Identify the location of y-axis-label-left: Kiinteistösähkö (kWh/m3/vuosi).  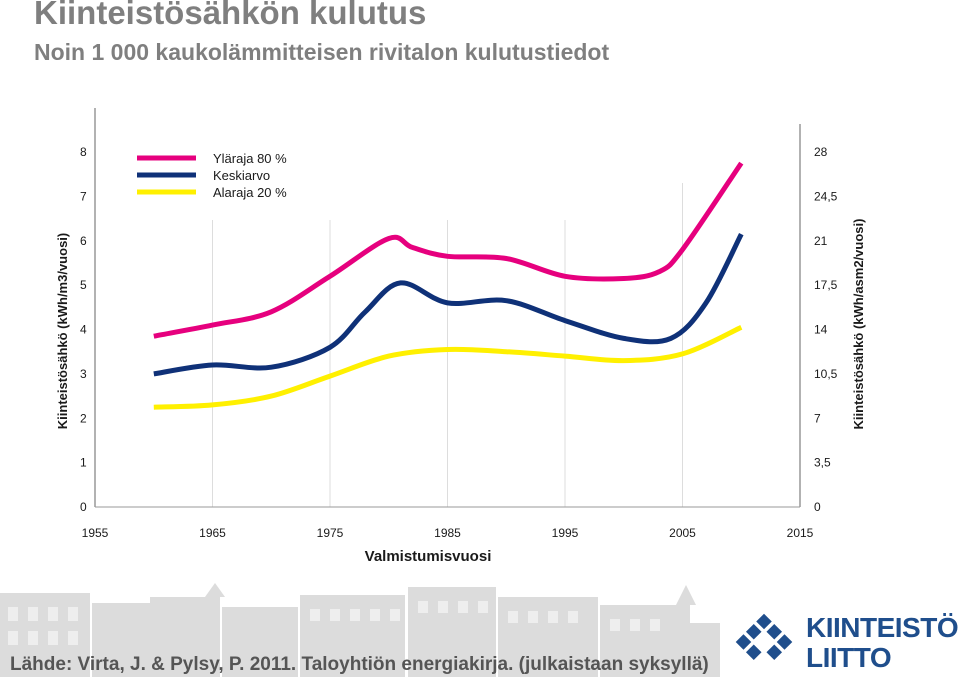
(62, 331).